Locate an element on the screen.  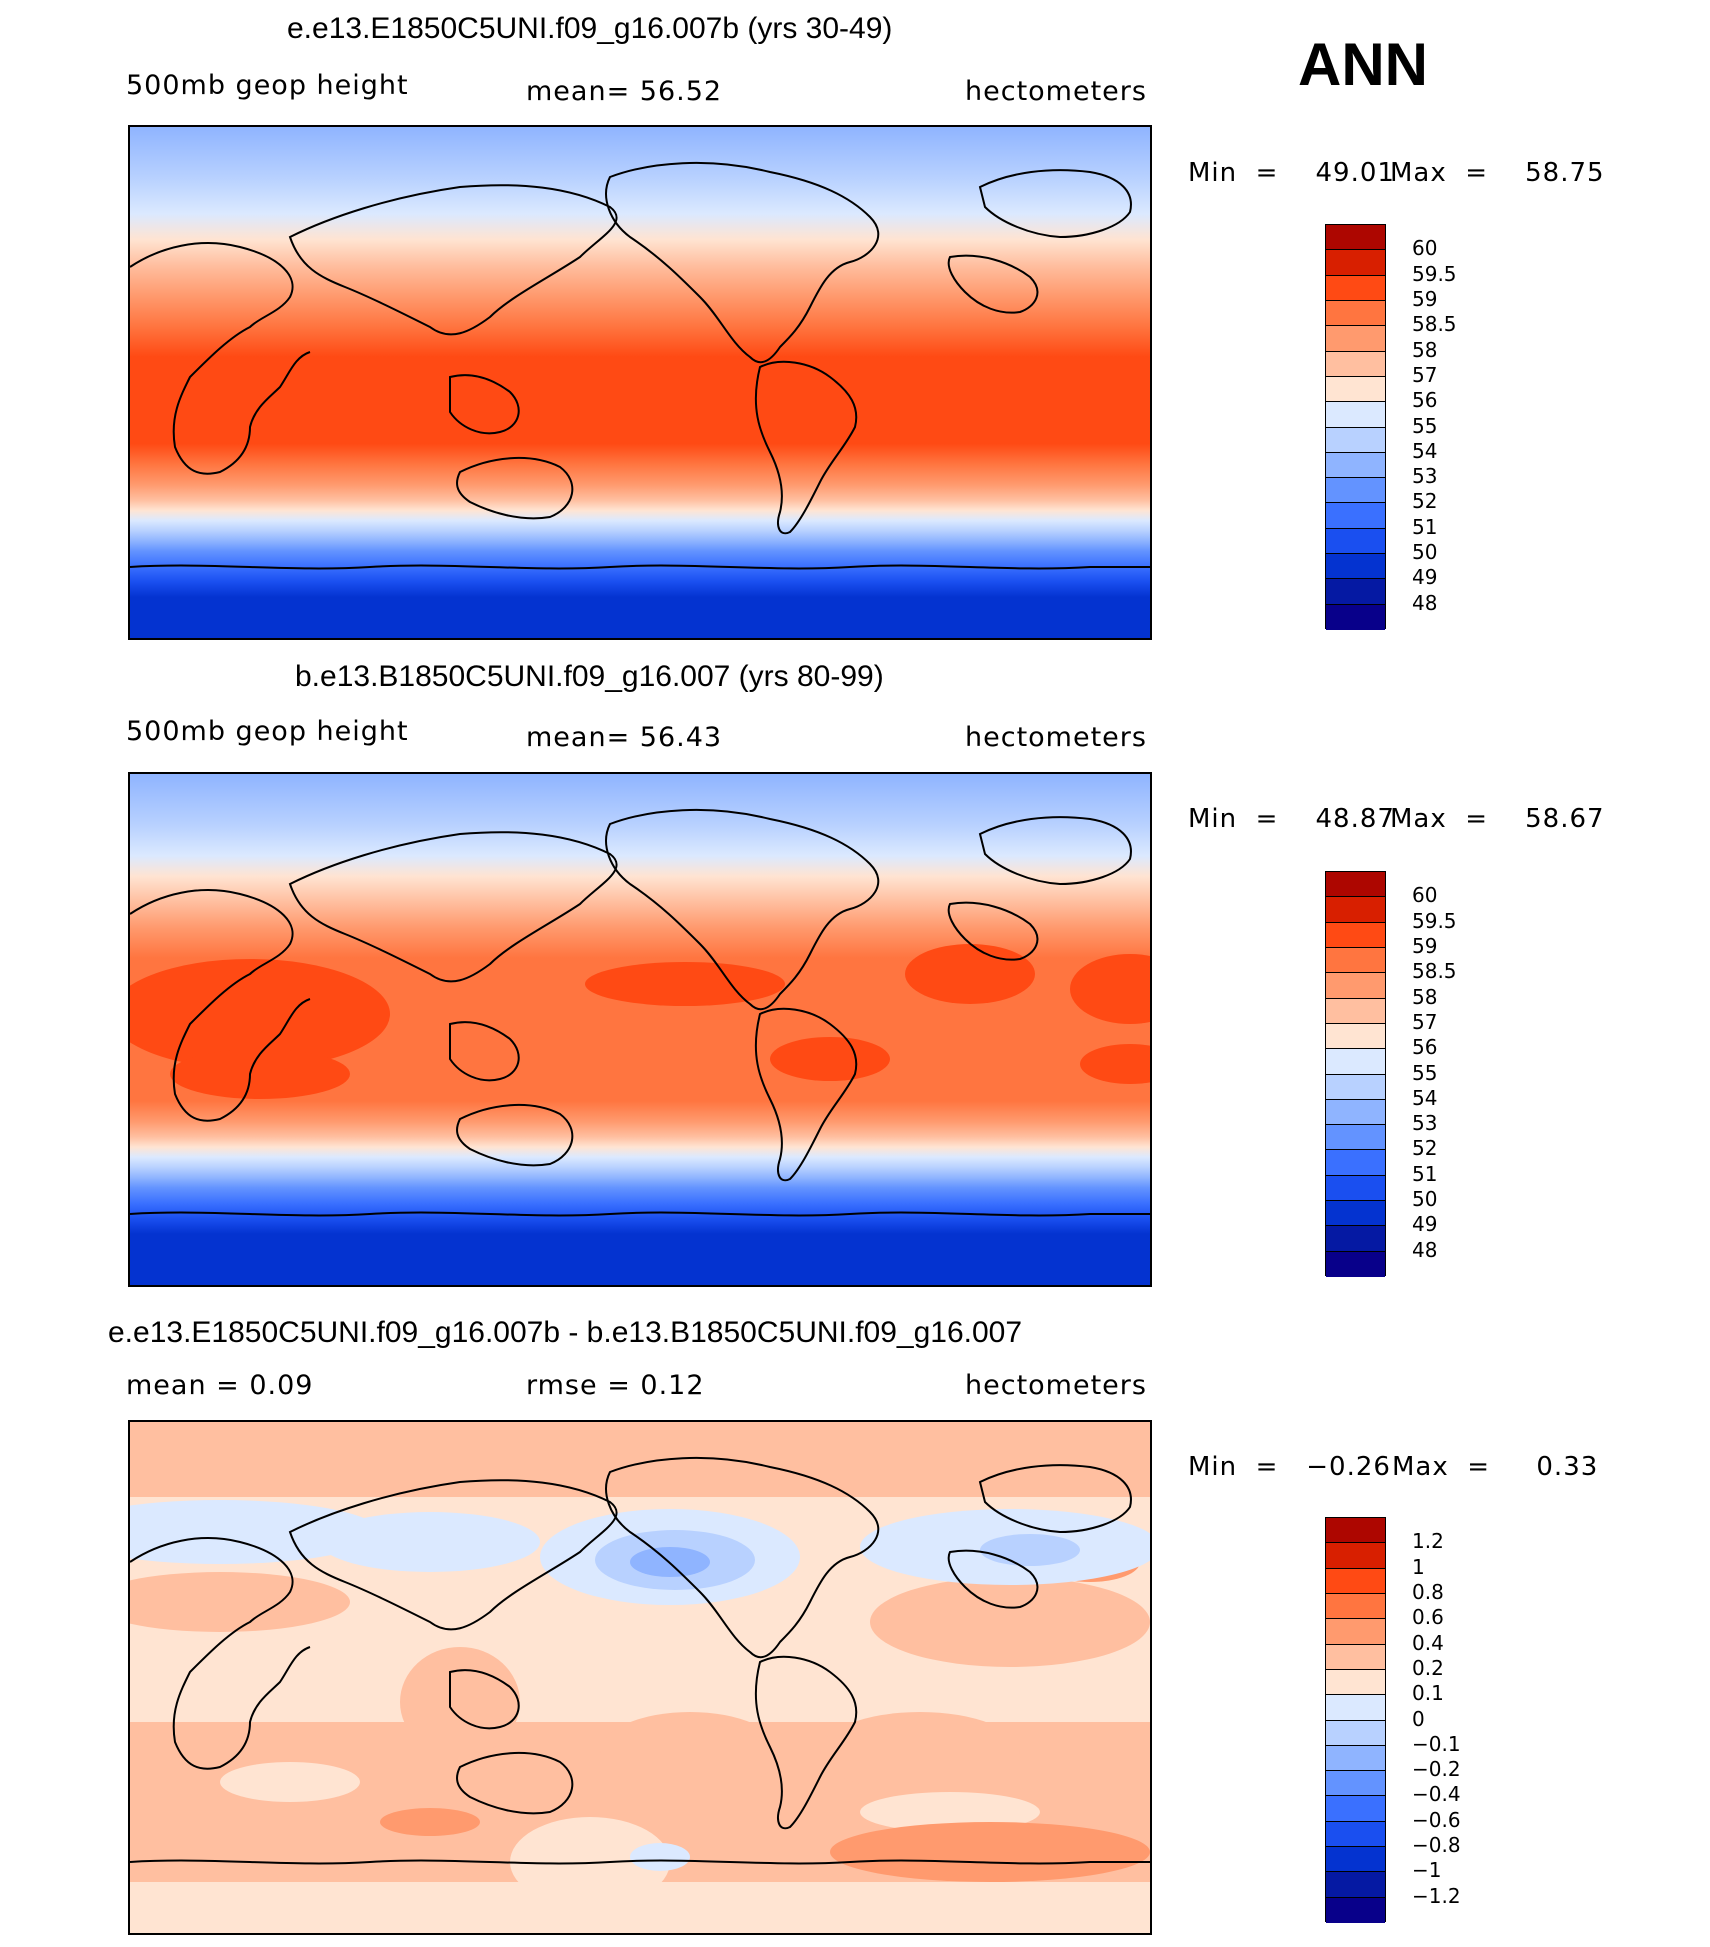
panel1-colorbar is located at coordinates (1355, 427).